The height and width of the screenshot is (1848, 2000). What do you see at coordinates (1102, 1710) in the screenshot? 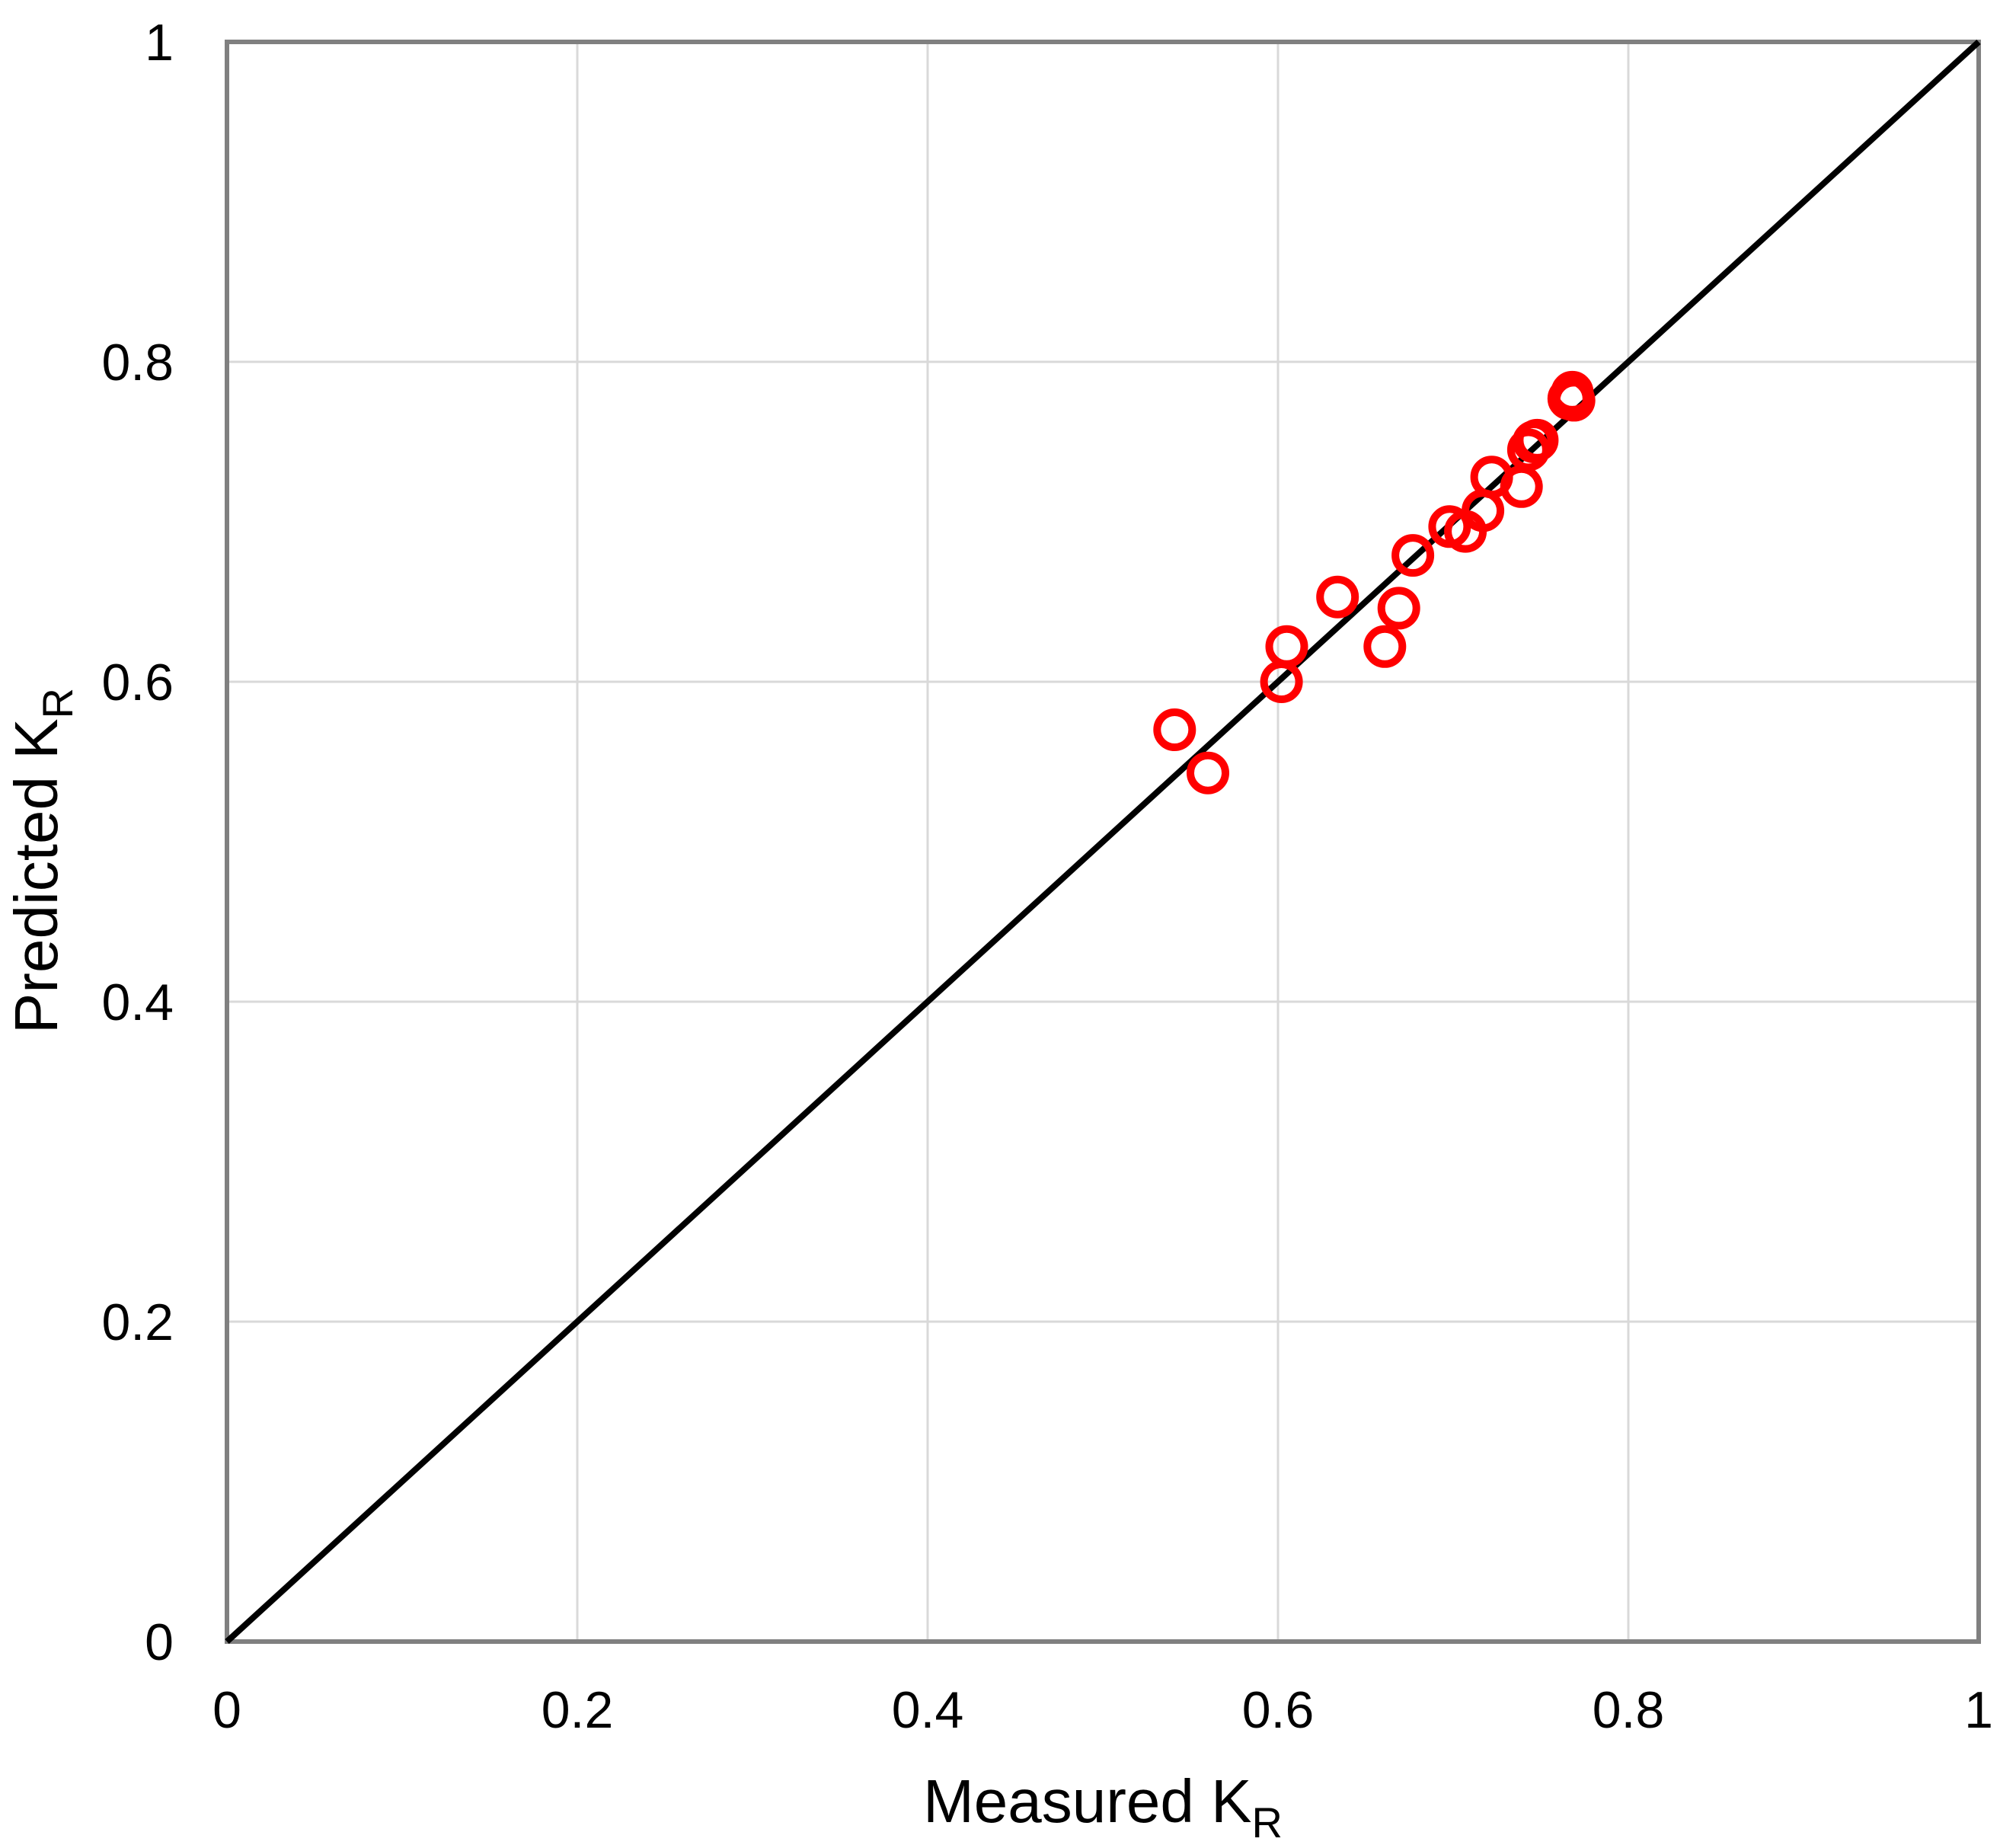
I see `x-axis-tick-labels: 0 0.2 0.4 0.6 0.8 1` at bounding box center [1102, 1710].